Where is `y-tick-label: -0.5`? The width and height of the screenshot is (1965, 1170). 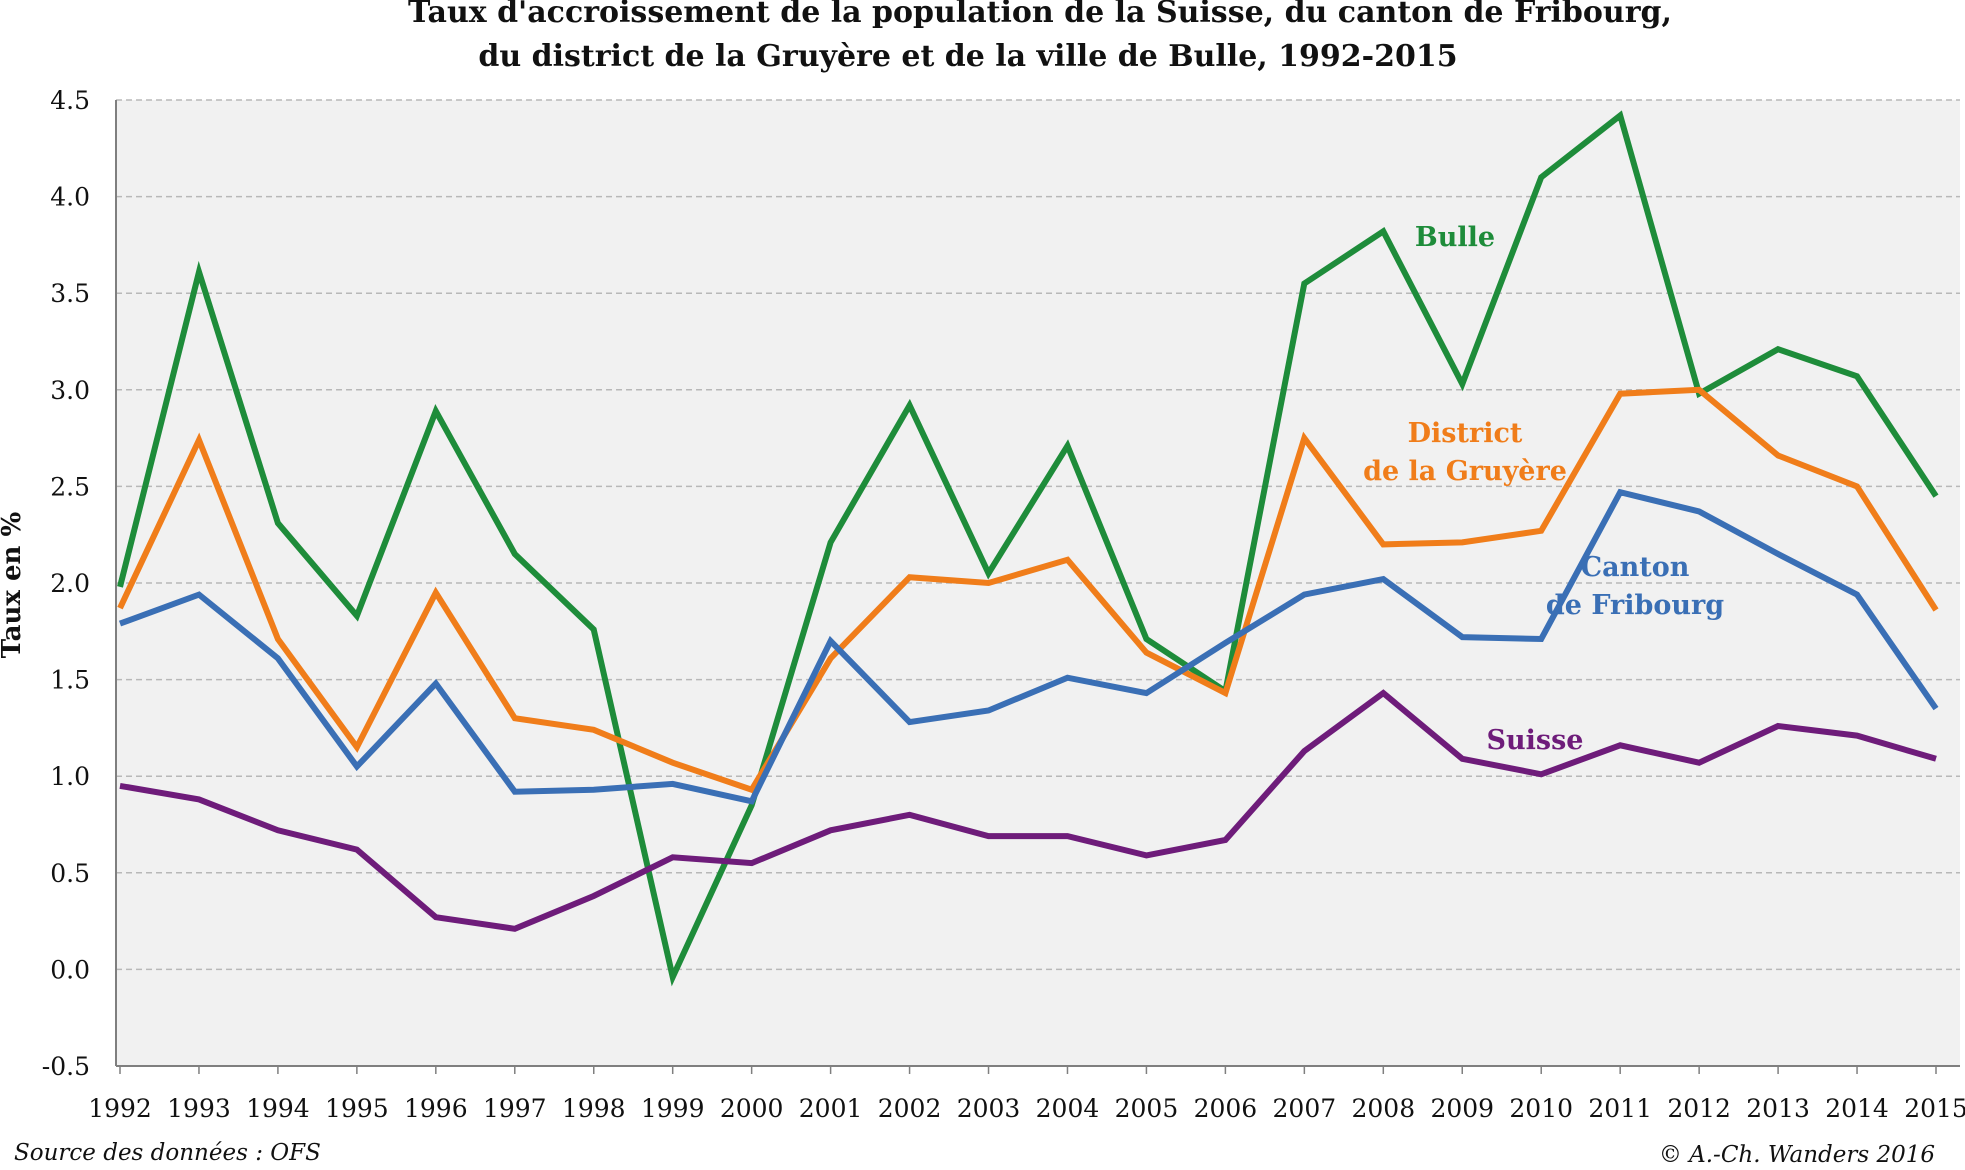 y-tick-label: -0.5 is located at coordinates (66, 1066).